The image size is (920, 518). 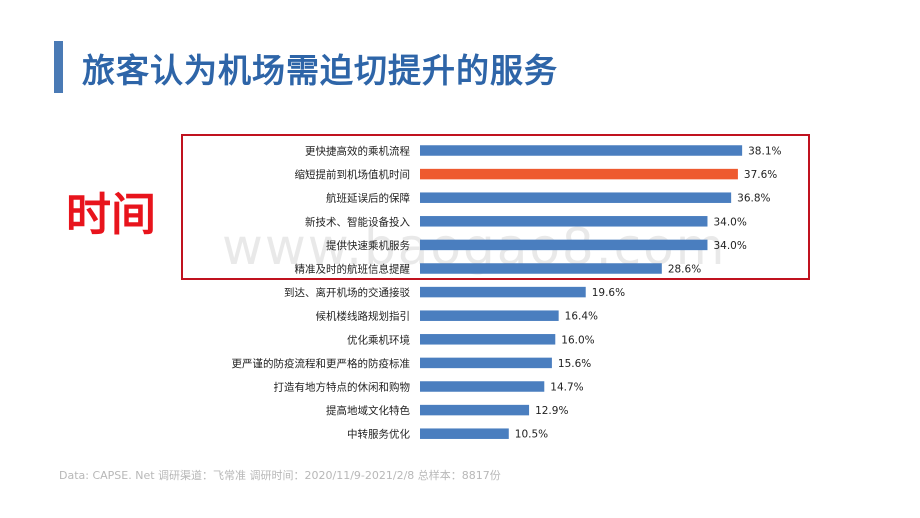 I want to click on category-label: 优化乘机环境, so click(x=378, y=339).